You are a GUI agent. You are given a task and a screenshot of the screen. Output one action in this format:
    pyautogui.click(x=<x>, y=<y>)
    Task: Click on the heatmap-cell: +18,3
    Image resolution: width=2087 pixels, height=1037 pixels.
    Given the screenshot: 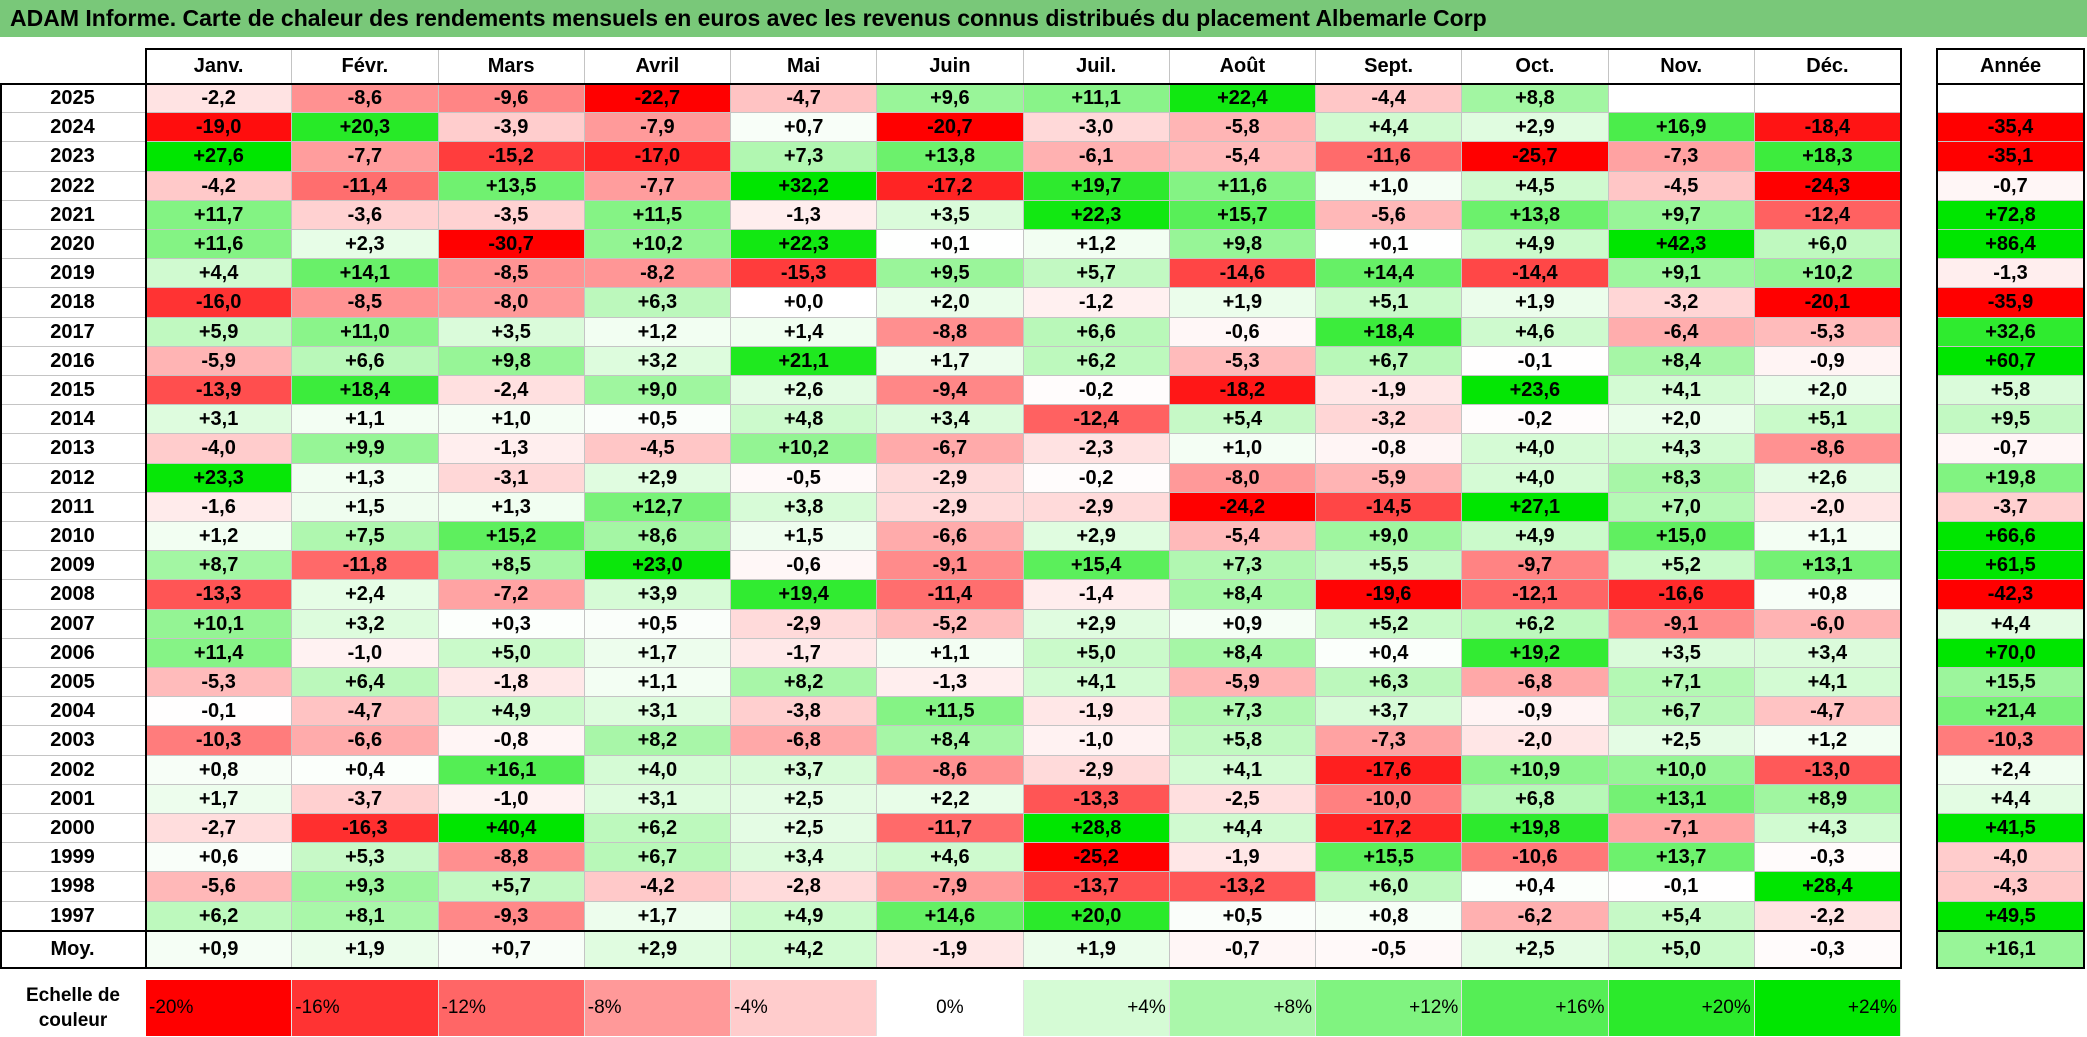 What is the action you would take?
    pyautogui.click(x=1827, y=157)
    